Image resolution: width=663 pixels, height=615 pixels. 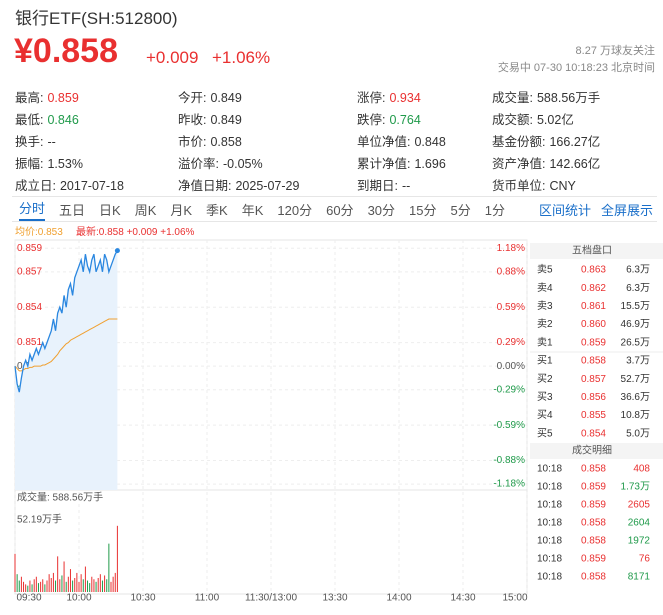 I want to click on tool: 全屏展示, so click(x=626, y=210).